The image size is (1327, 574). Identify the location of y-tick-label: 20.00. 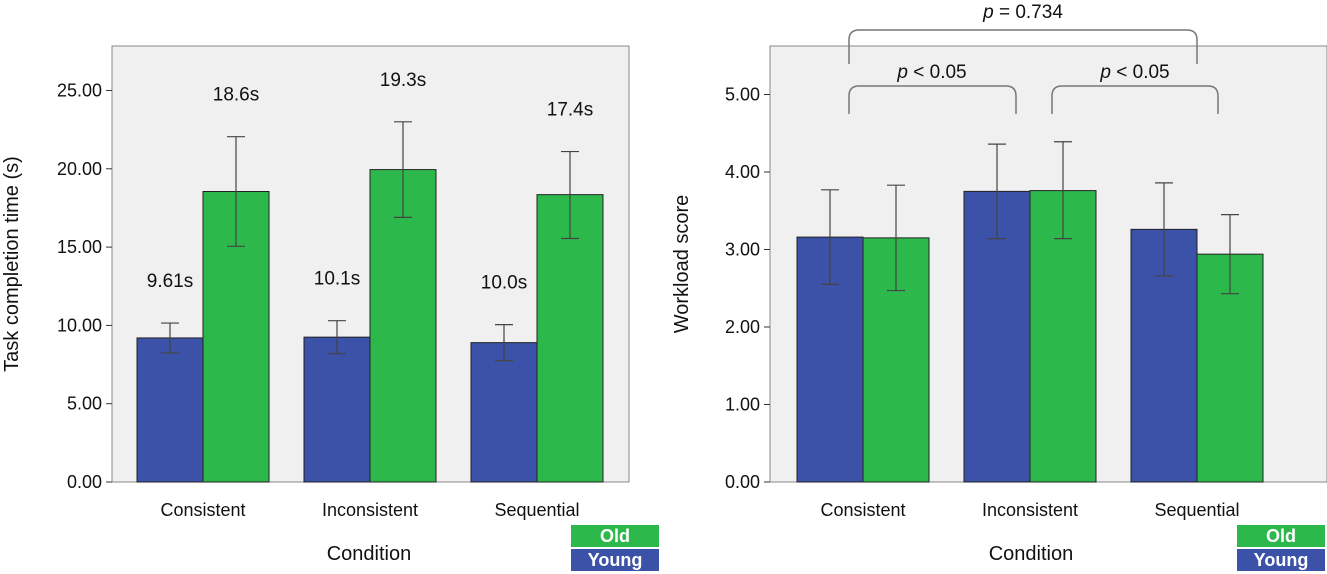
(79, 169).